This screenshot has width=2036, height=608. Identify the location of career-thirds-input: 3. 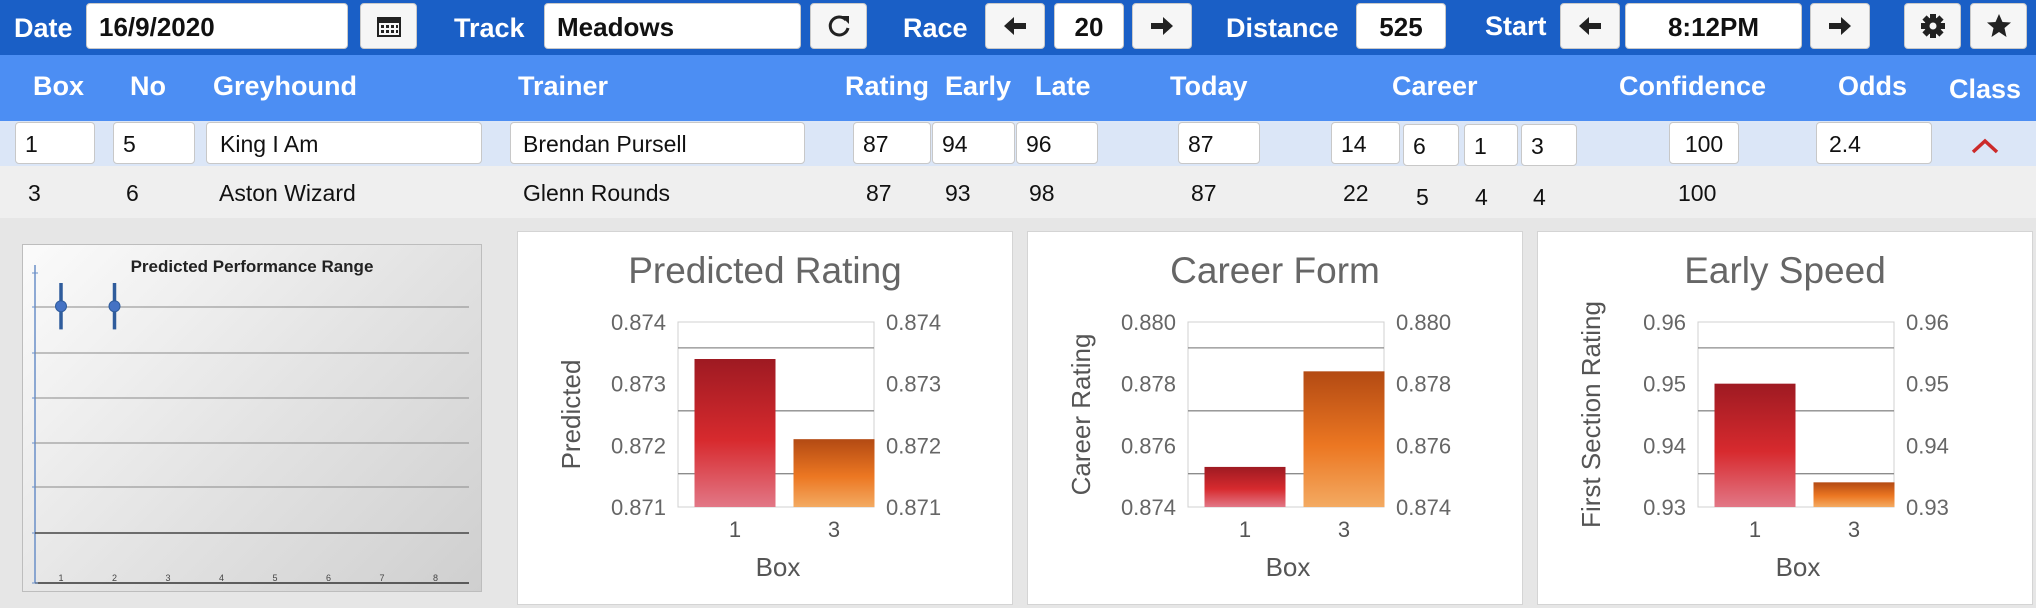
(1549, 145).